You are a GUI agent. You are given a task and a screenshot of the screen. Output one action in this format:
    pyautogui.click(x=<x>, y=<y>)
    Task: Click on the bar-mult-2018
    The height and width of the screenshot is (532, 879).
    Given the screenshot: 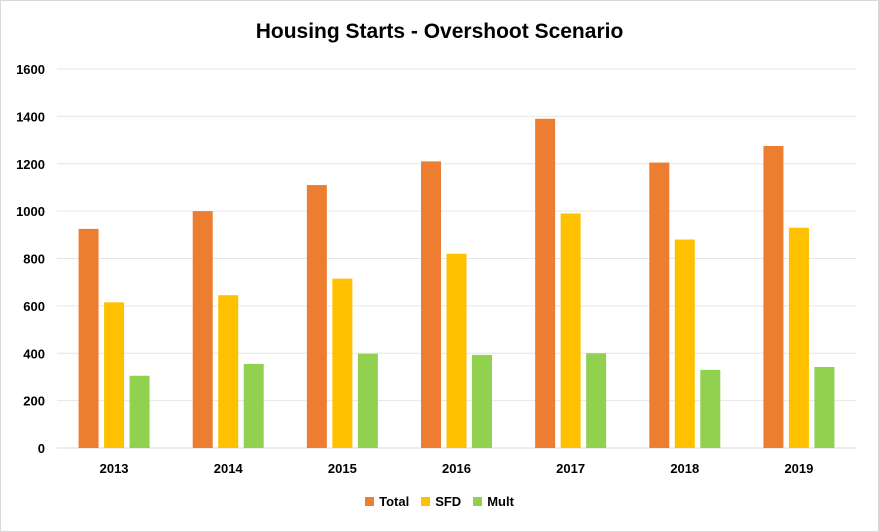 What is the action you would take?
    pyautogui.click(x=710, y=408)
    